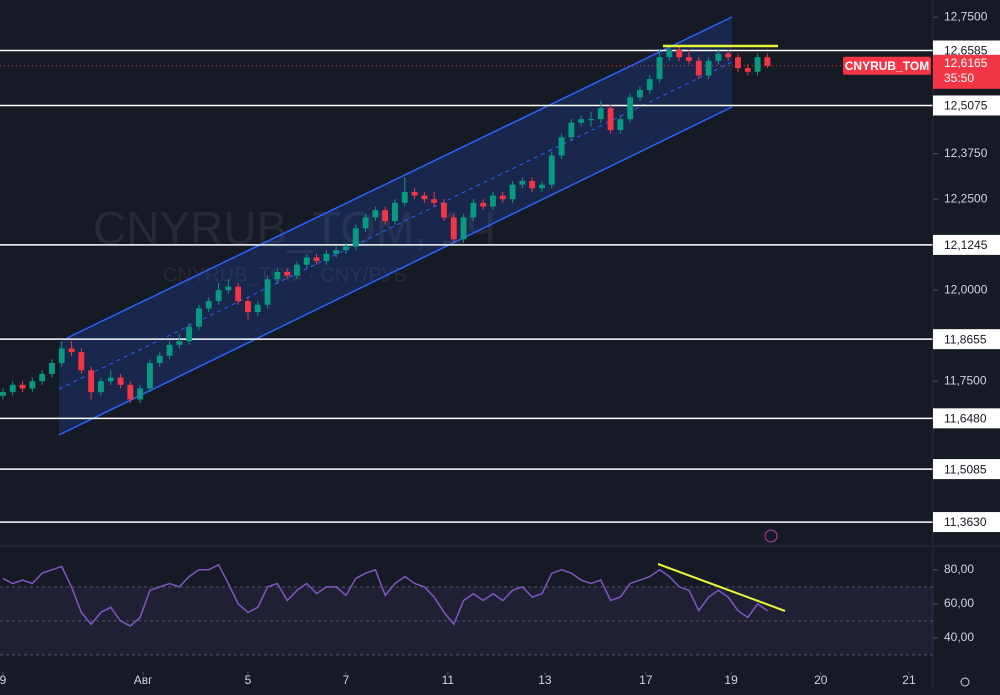 The image size is (1000, 695). What do you see at coordinates (721, 587) in the screenshot?
I see `divergence-line` at bounding box center [721, 587].